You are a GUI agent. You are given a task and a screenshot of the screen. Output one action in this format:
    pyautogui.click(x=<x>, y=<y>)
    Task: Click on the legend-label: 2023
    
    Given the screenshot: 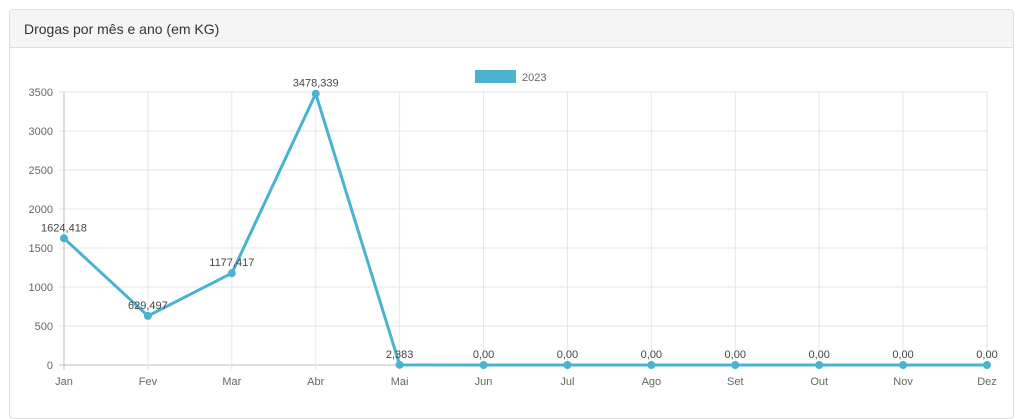 What is the action you would take?
    pyautogui.click(x=534, y=78)
    